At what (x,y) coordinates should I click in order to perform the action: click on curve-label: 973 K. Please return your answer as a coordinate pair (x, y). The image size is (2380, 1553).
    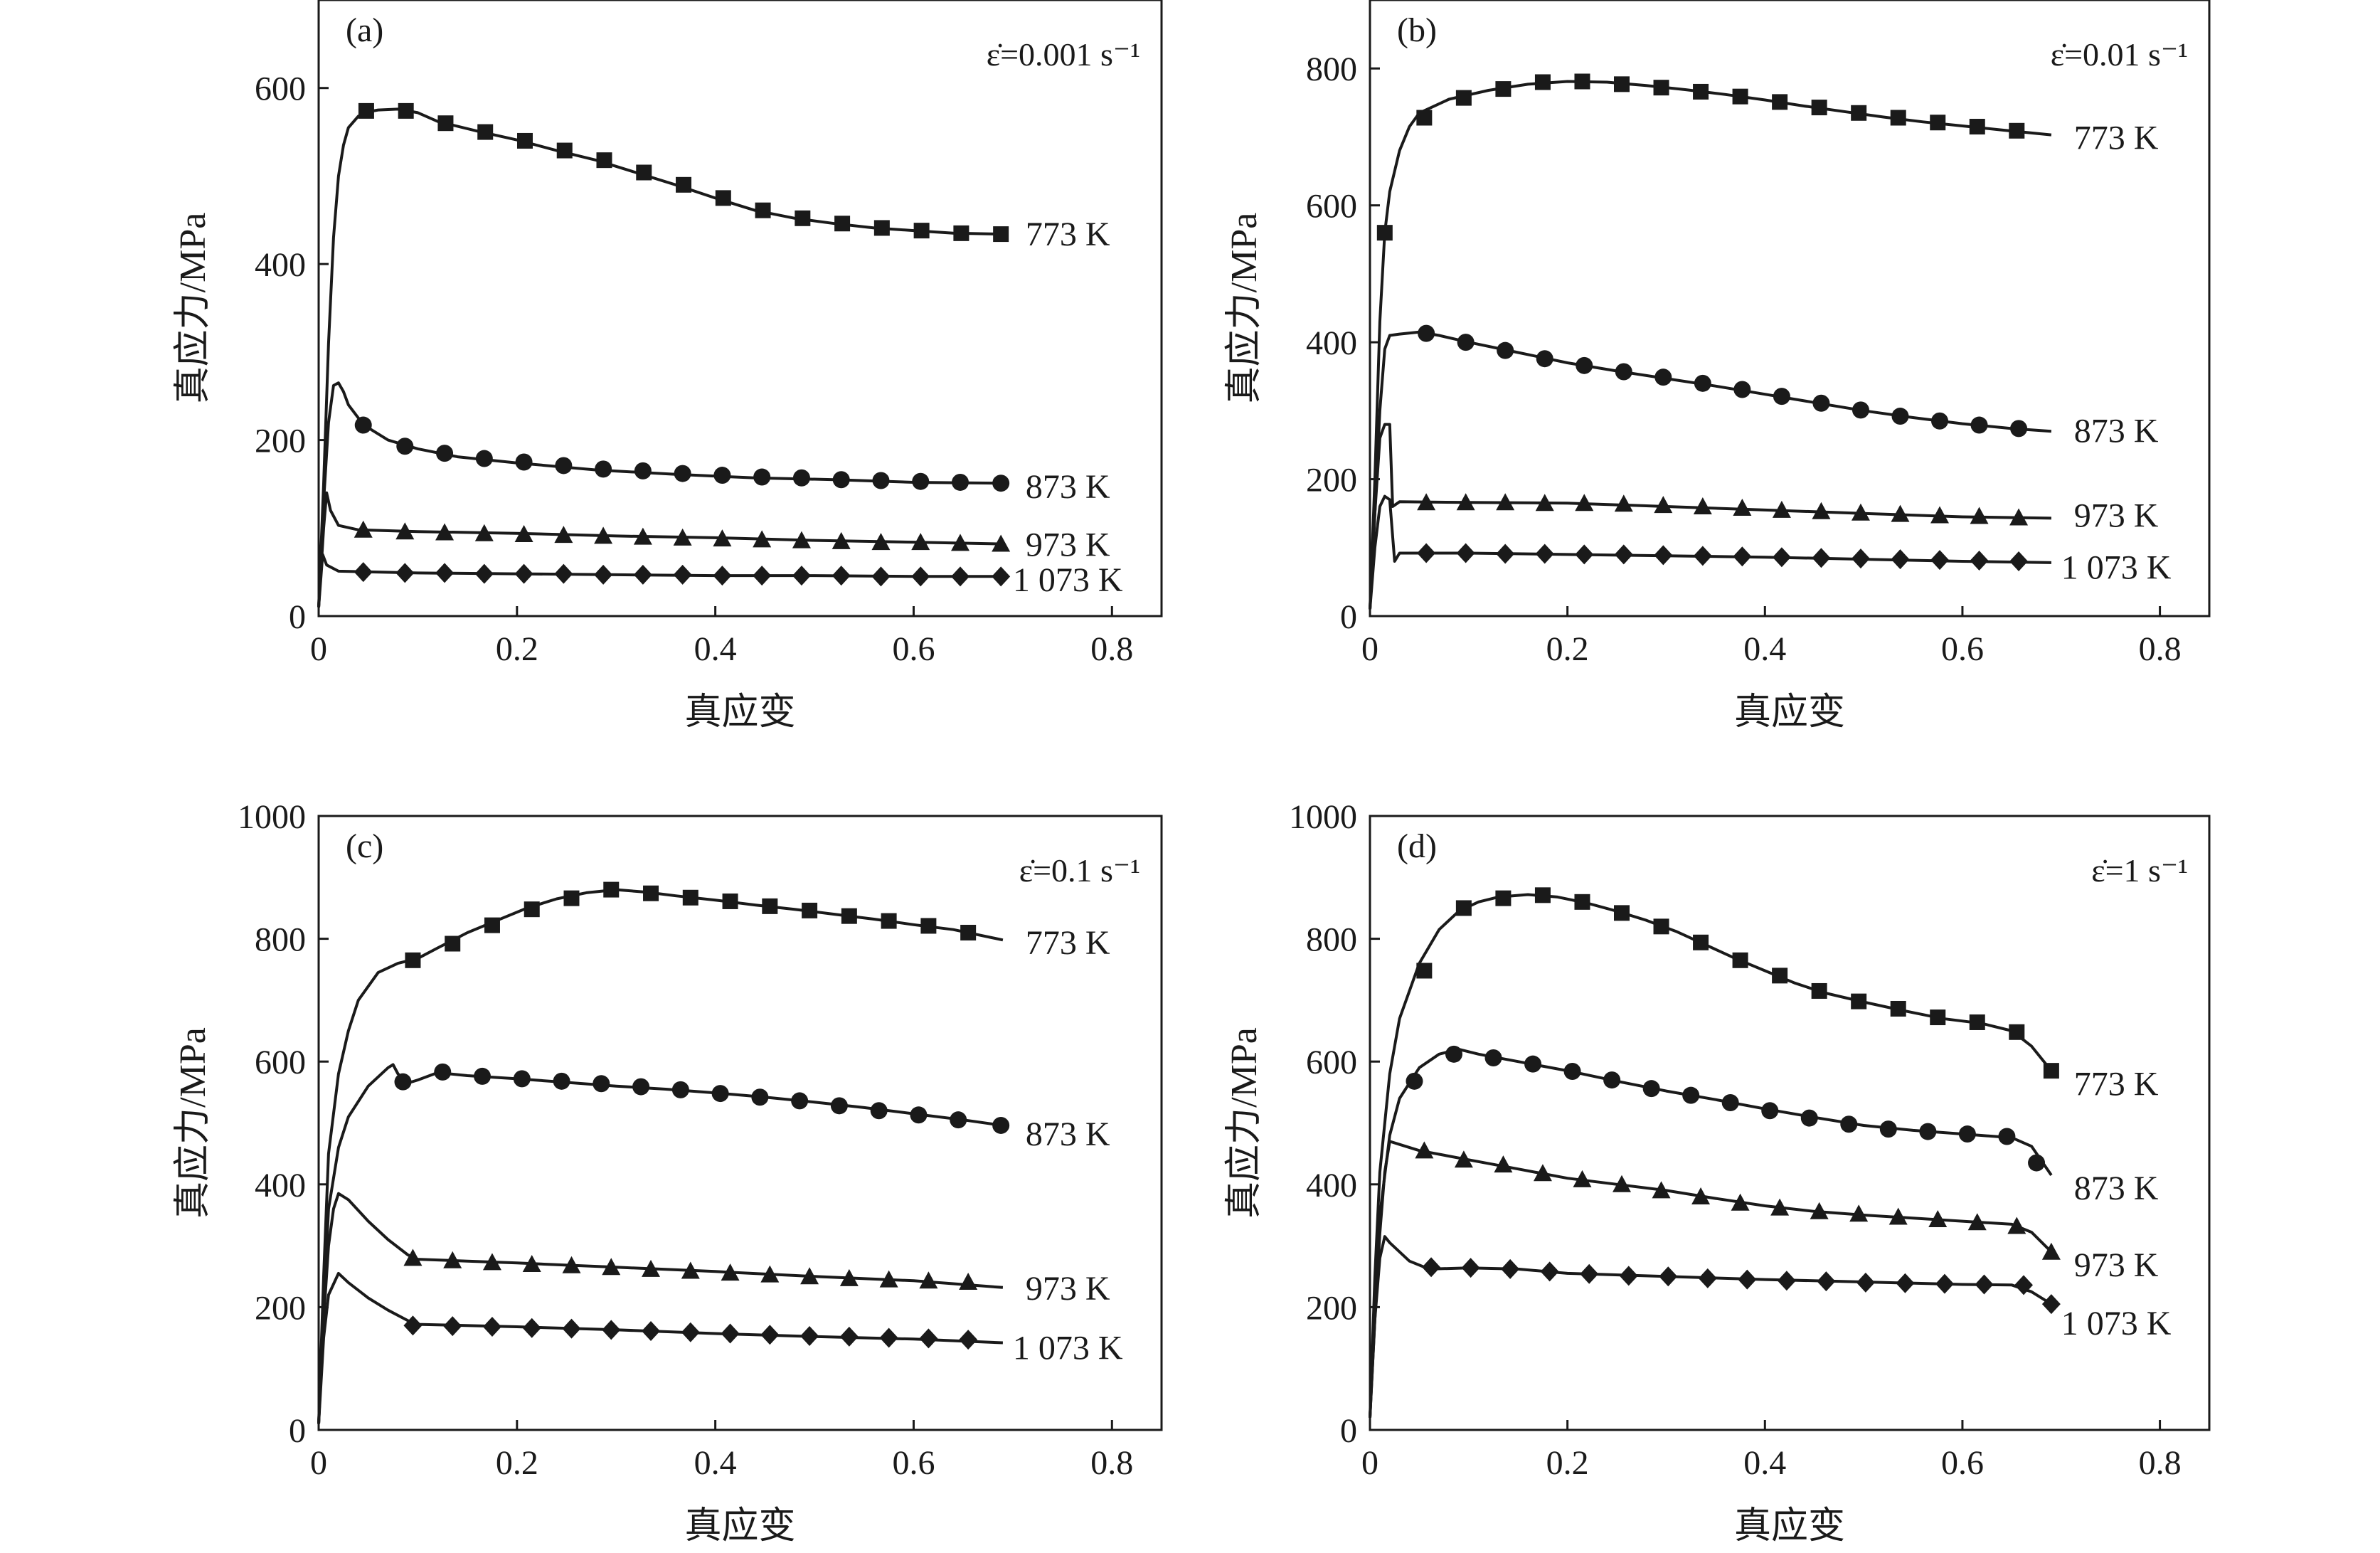
    Looking at the image, I should click on (1068, 1289).